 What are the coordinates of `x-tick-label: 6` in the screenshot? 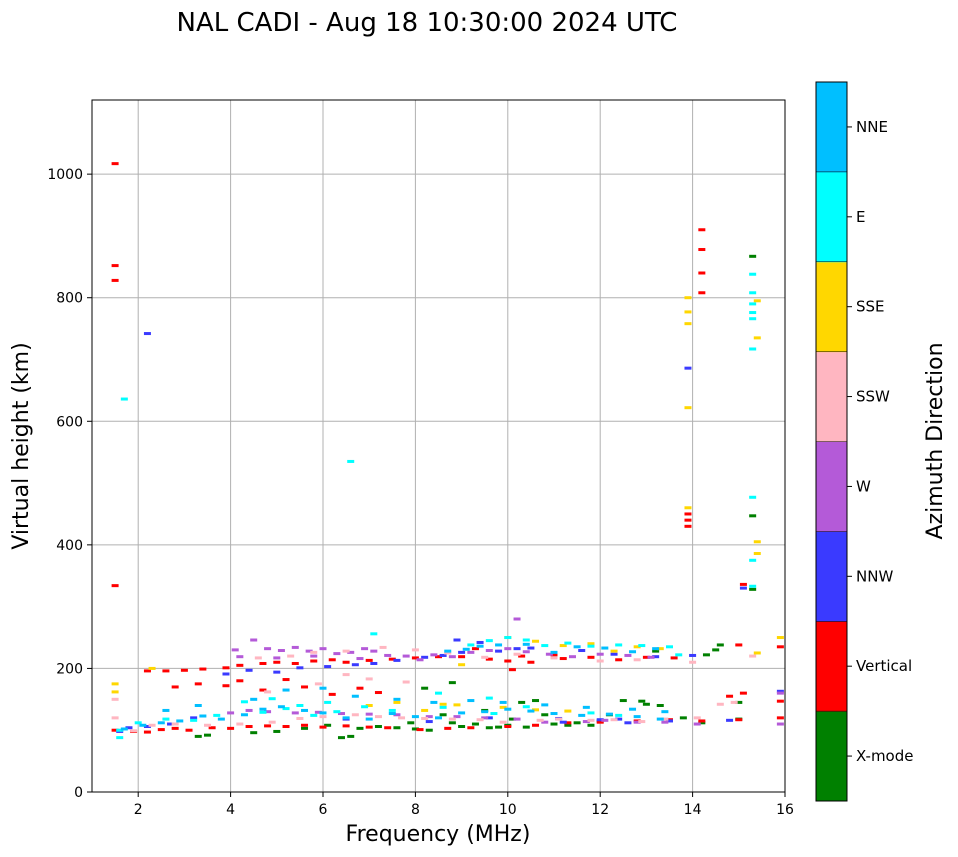 It's located at (323, 810).